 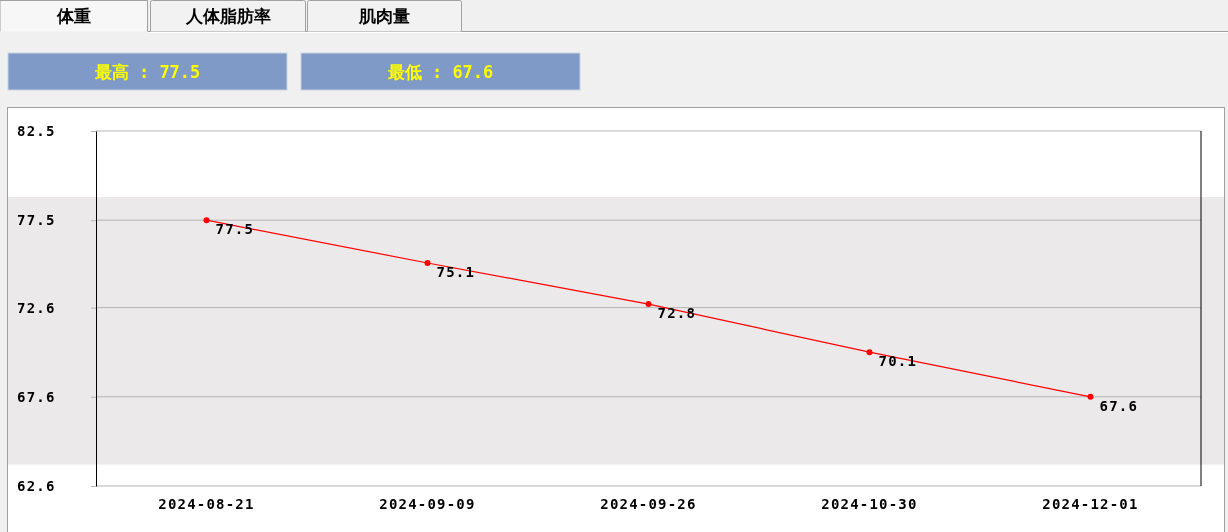 I want to click on text: 人体脂肪率, so click(x=227, y=16).